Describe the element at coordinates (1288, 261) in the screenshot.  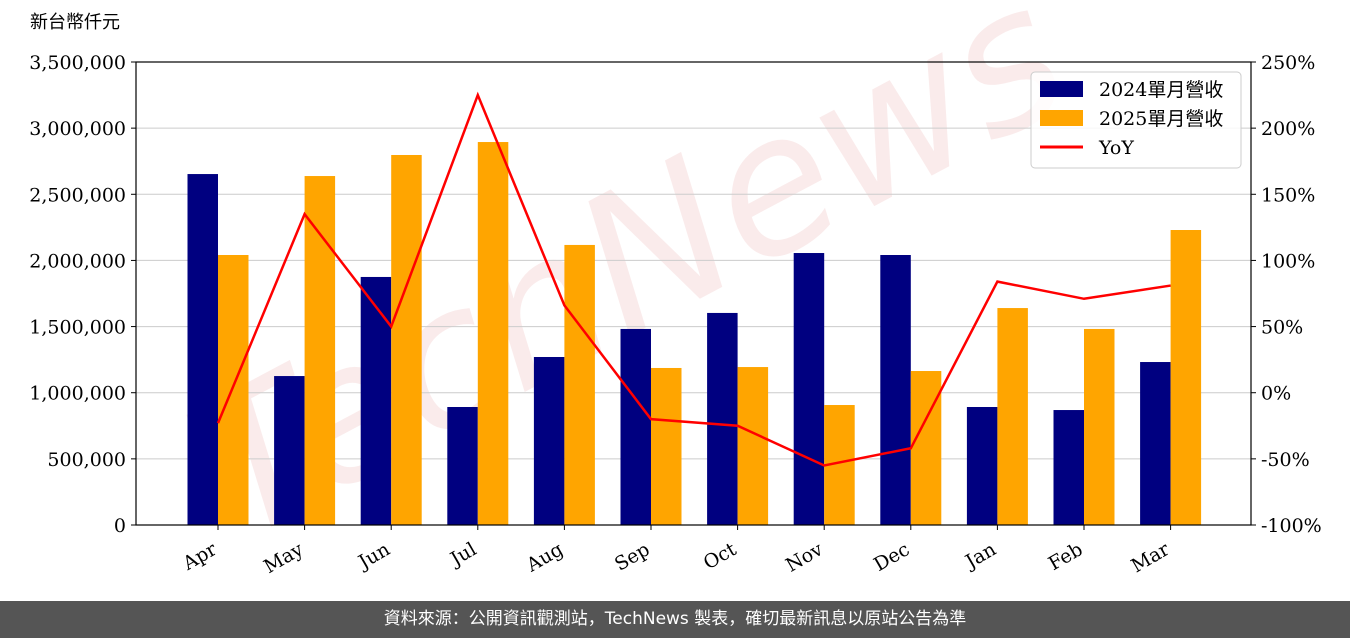
I see `y2-tick-label: 100%` at that location.